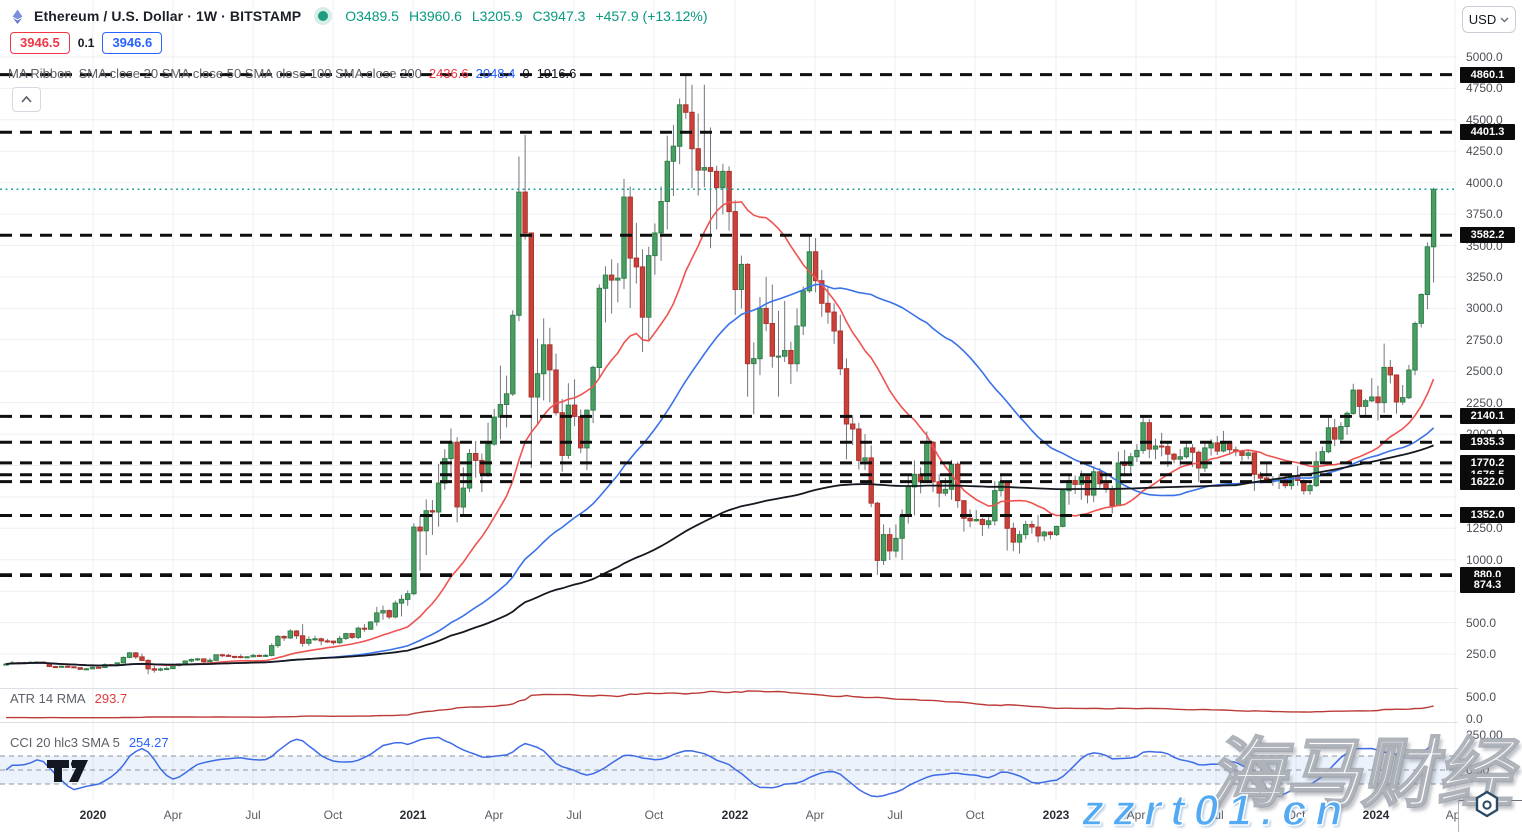 Image resolution: width=1522 pixels, height=832 pixels. Describe the element at coordinates (1484, 735) in the screenshot. I see `price-tick-label: 250.00` at that location.